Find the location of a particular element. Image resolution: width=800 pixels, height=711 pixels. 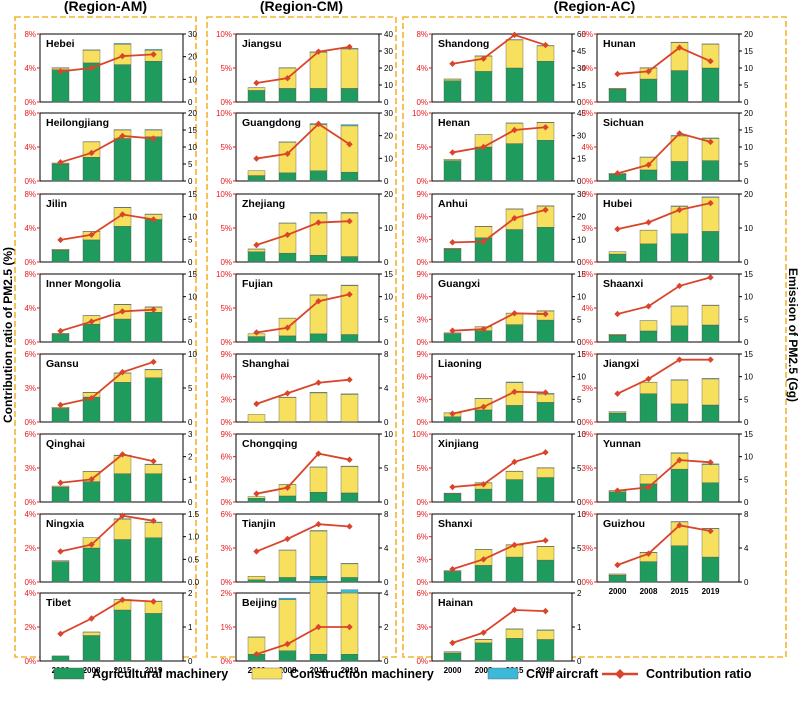

panel-title: Hubei is located at coordinates (617, 204).